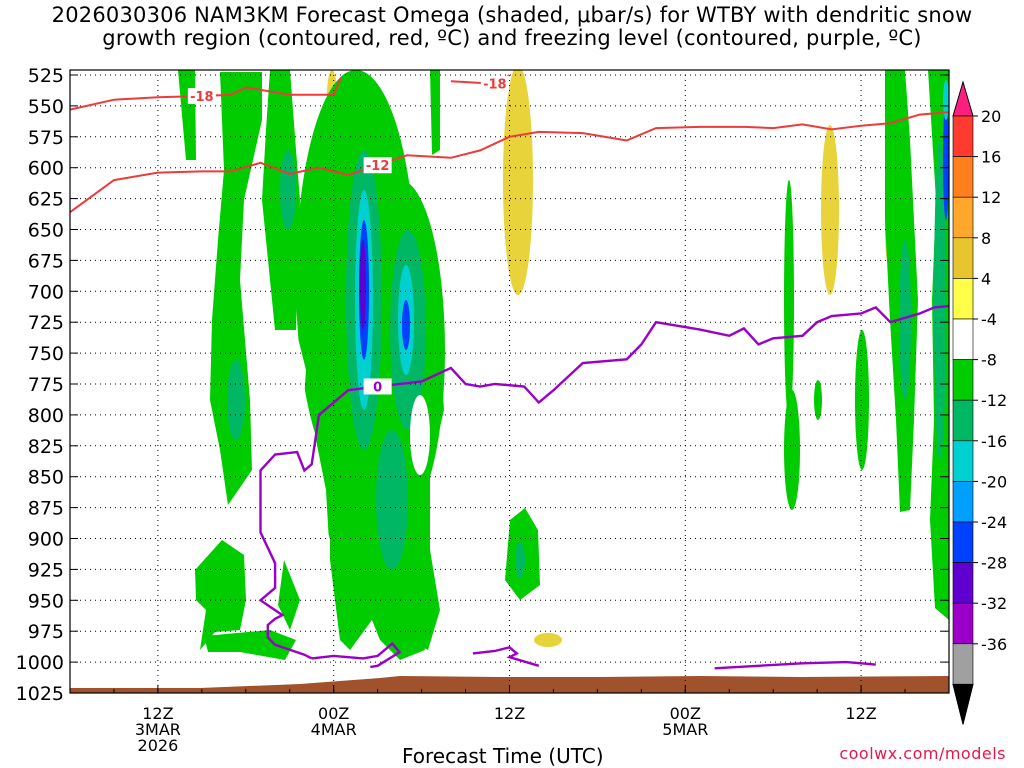  Describe the element at coordinates (158, 729) in the screenshot. I see `x-tick-label: 3MAR` at that location.